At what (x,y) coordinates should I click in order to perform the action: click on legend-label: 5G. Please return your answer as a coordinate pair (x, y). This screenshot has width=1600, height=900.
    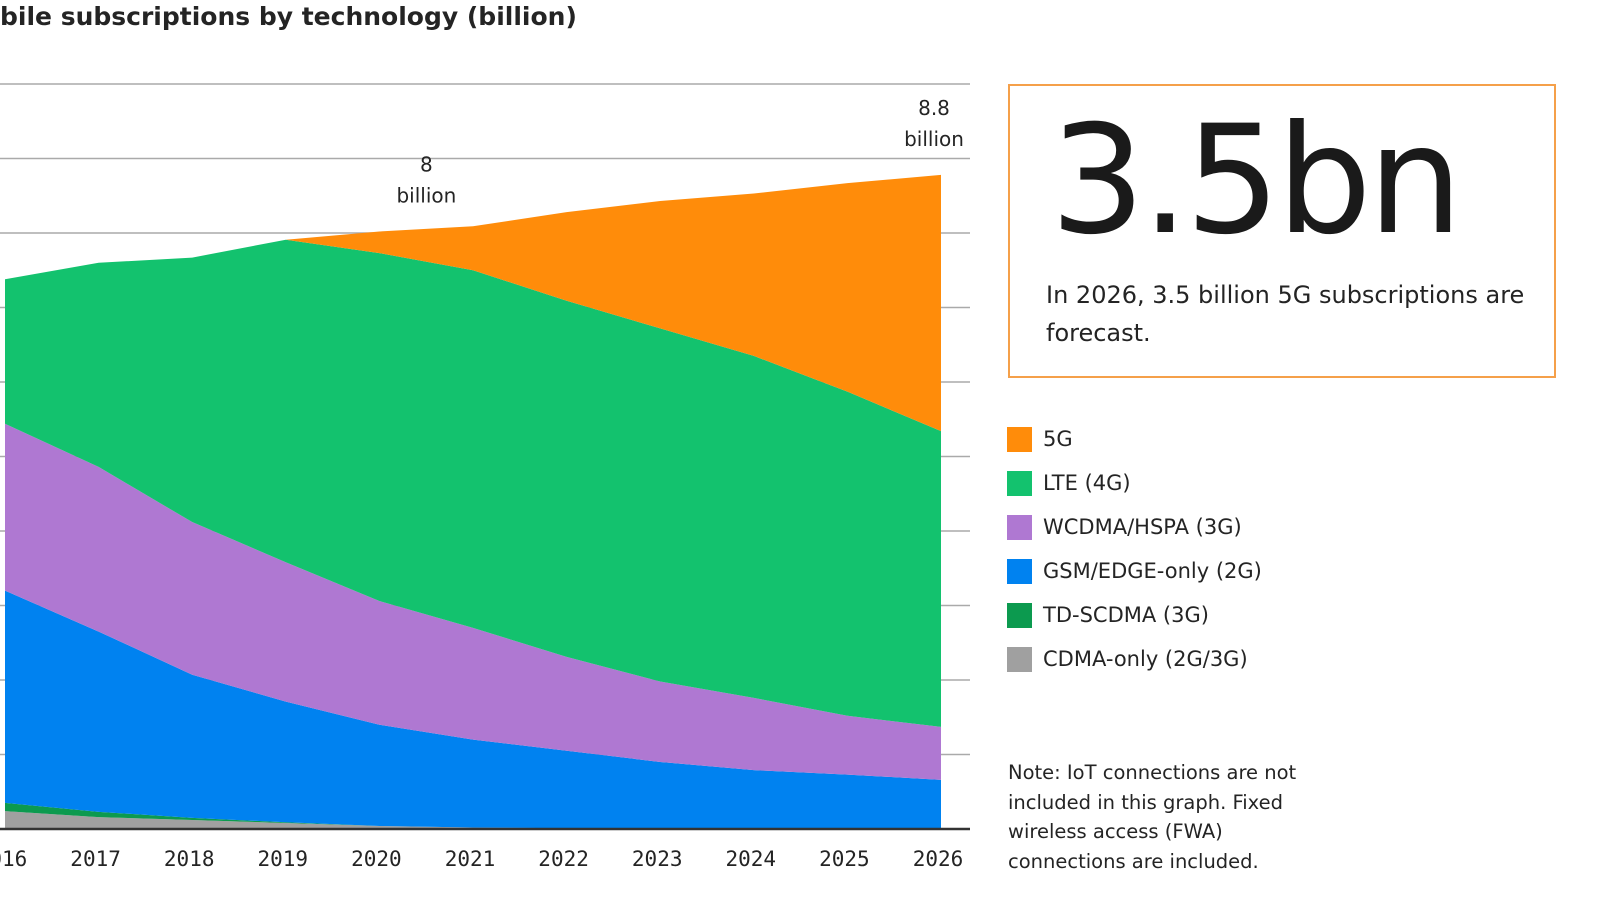
    Looking at the image, I should click on (1058, 439).